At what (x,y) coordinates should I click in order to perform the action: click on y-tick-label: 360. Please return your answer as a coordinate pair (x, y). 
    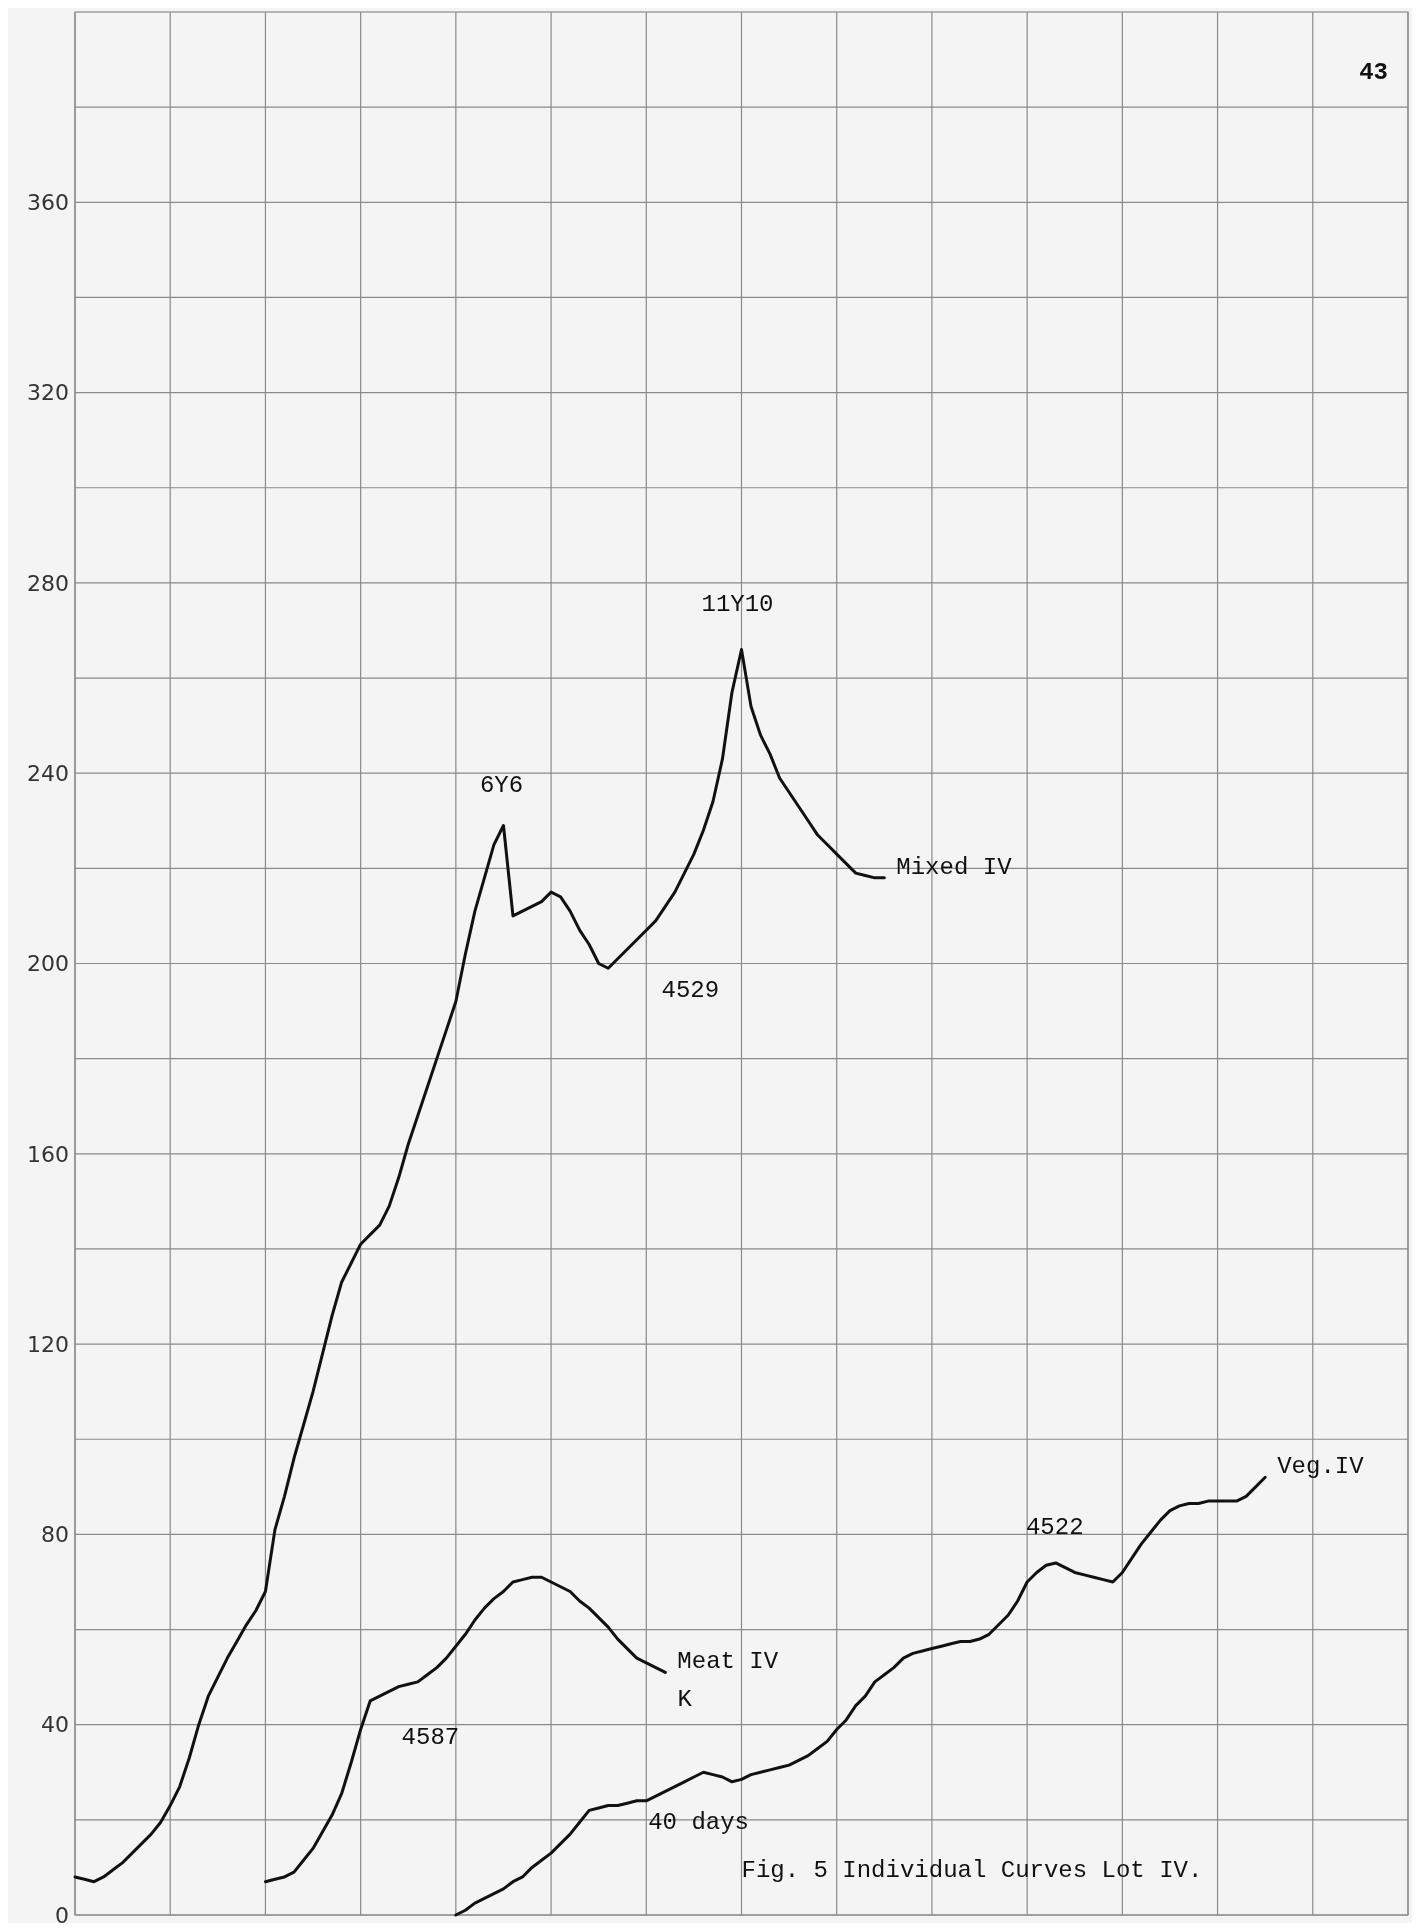
    Looking at the image, I should click on (48, 202).